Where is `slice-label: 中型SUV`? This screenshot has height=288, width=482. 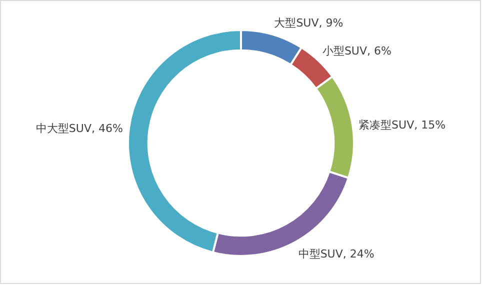
slice-label: 中型SUV is located at coordinates (321, 253).